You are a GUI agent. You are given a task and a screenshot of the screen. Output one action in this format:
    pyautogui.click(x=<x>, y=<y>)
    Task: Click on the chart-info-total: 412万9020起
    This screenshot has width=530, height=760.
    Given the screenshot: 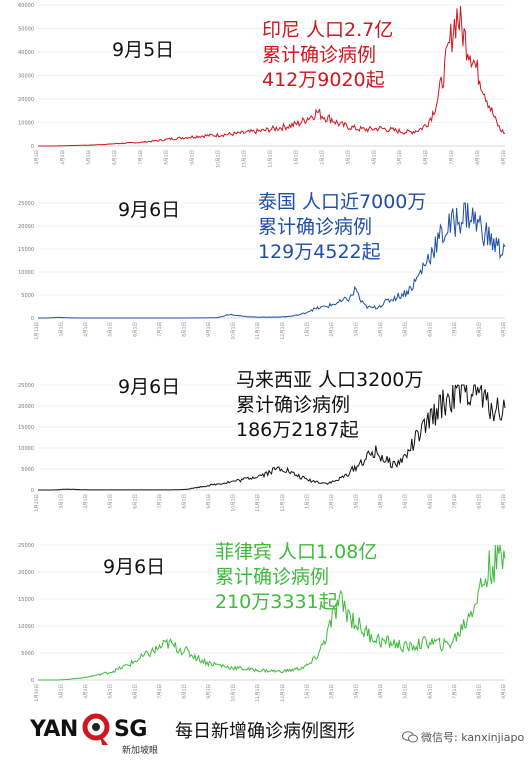 What is the action you would take?
    pyautogui.click(x=323, y=80)
    